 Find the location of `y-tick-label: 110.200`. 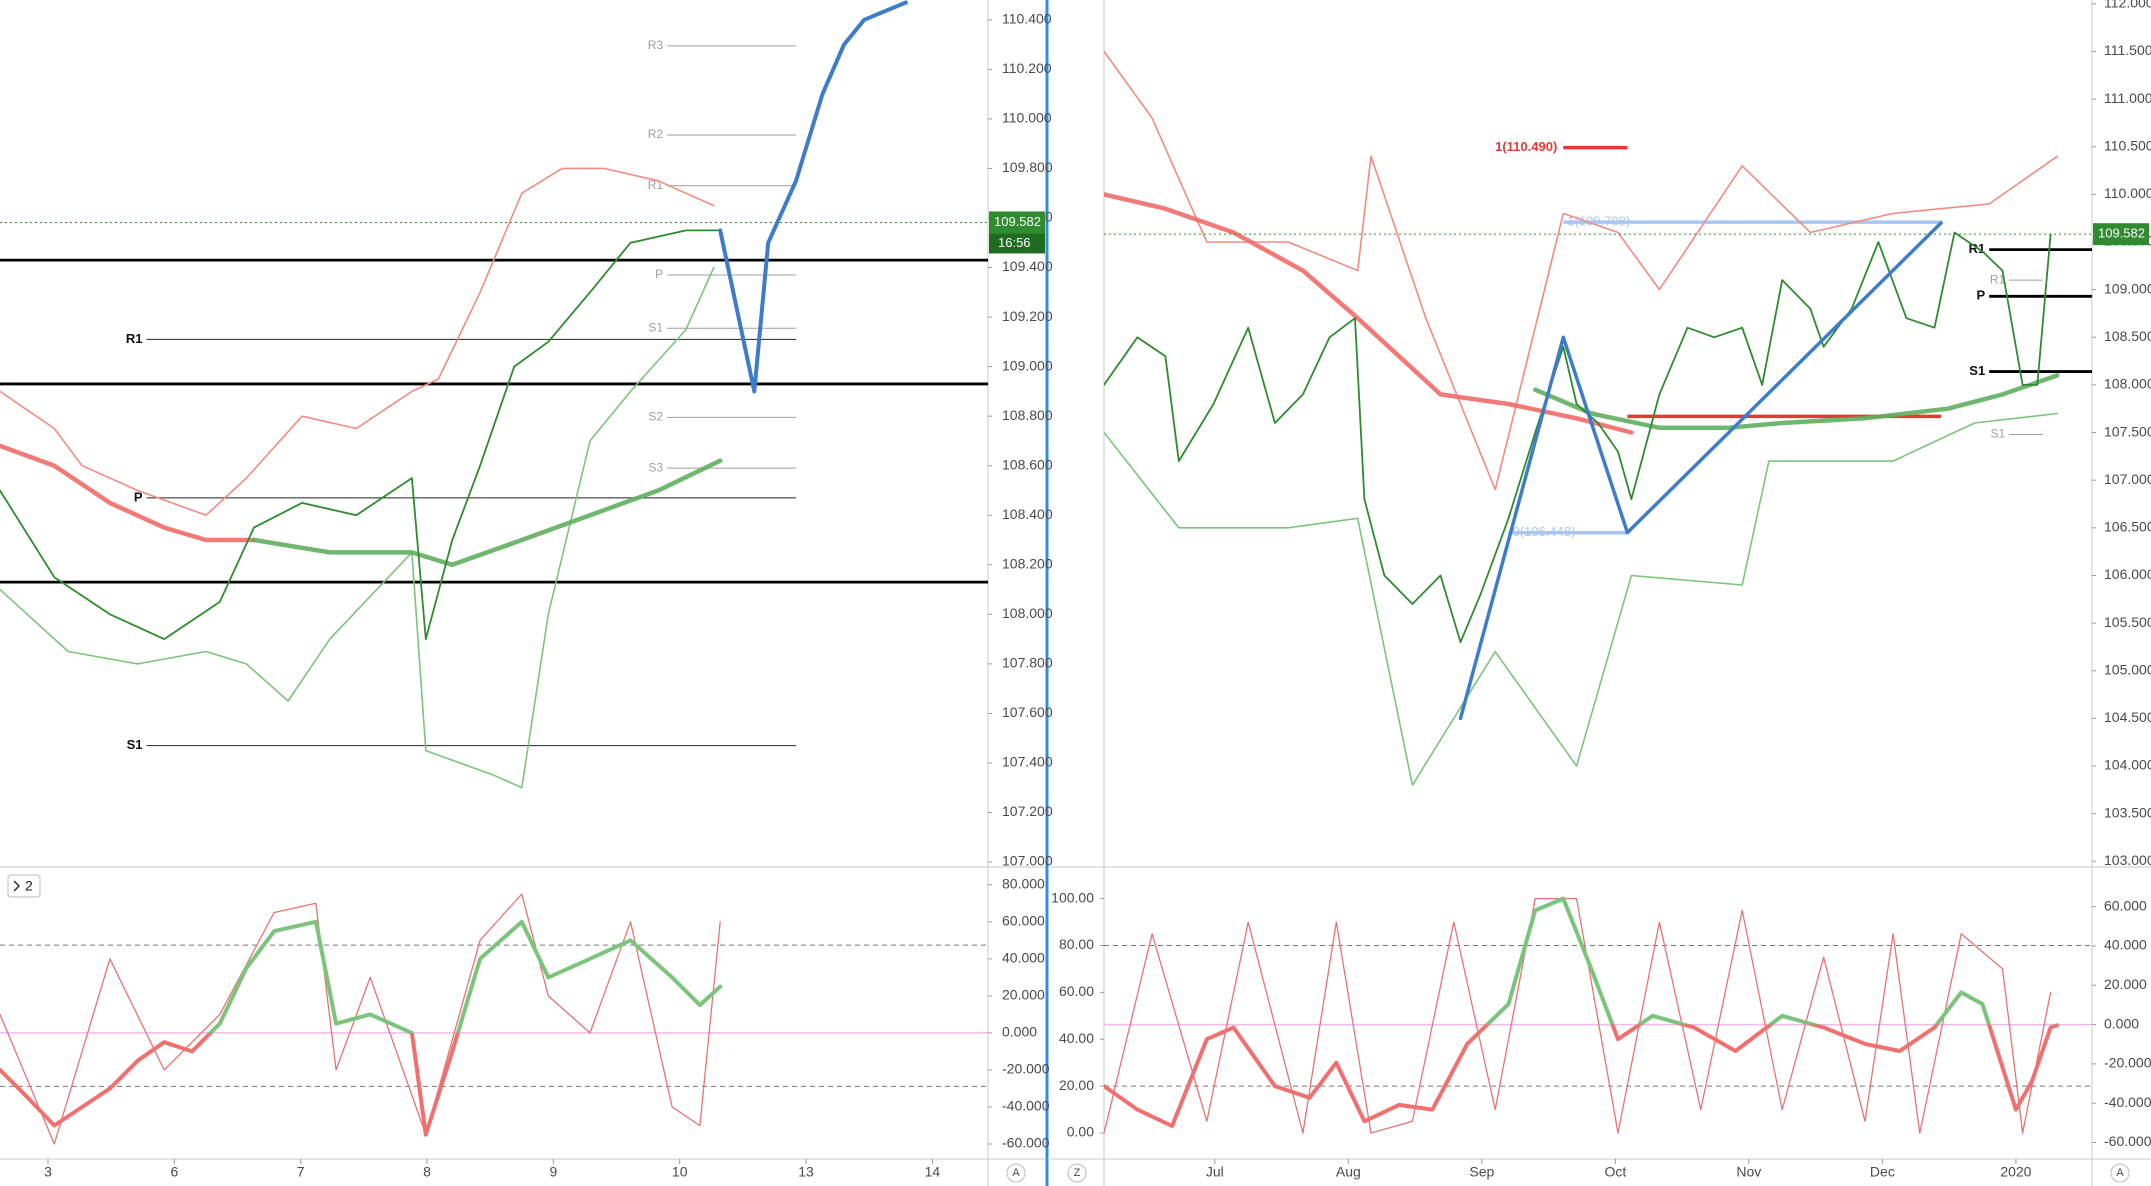

y-tick-label: 110.200 is located at coordinates (1027, 68).